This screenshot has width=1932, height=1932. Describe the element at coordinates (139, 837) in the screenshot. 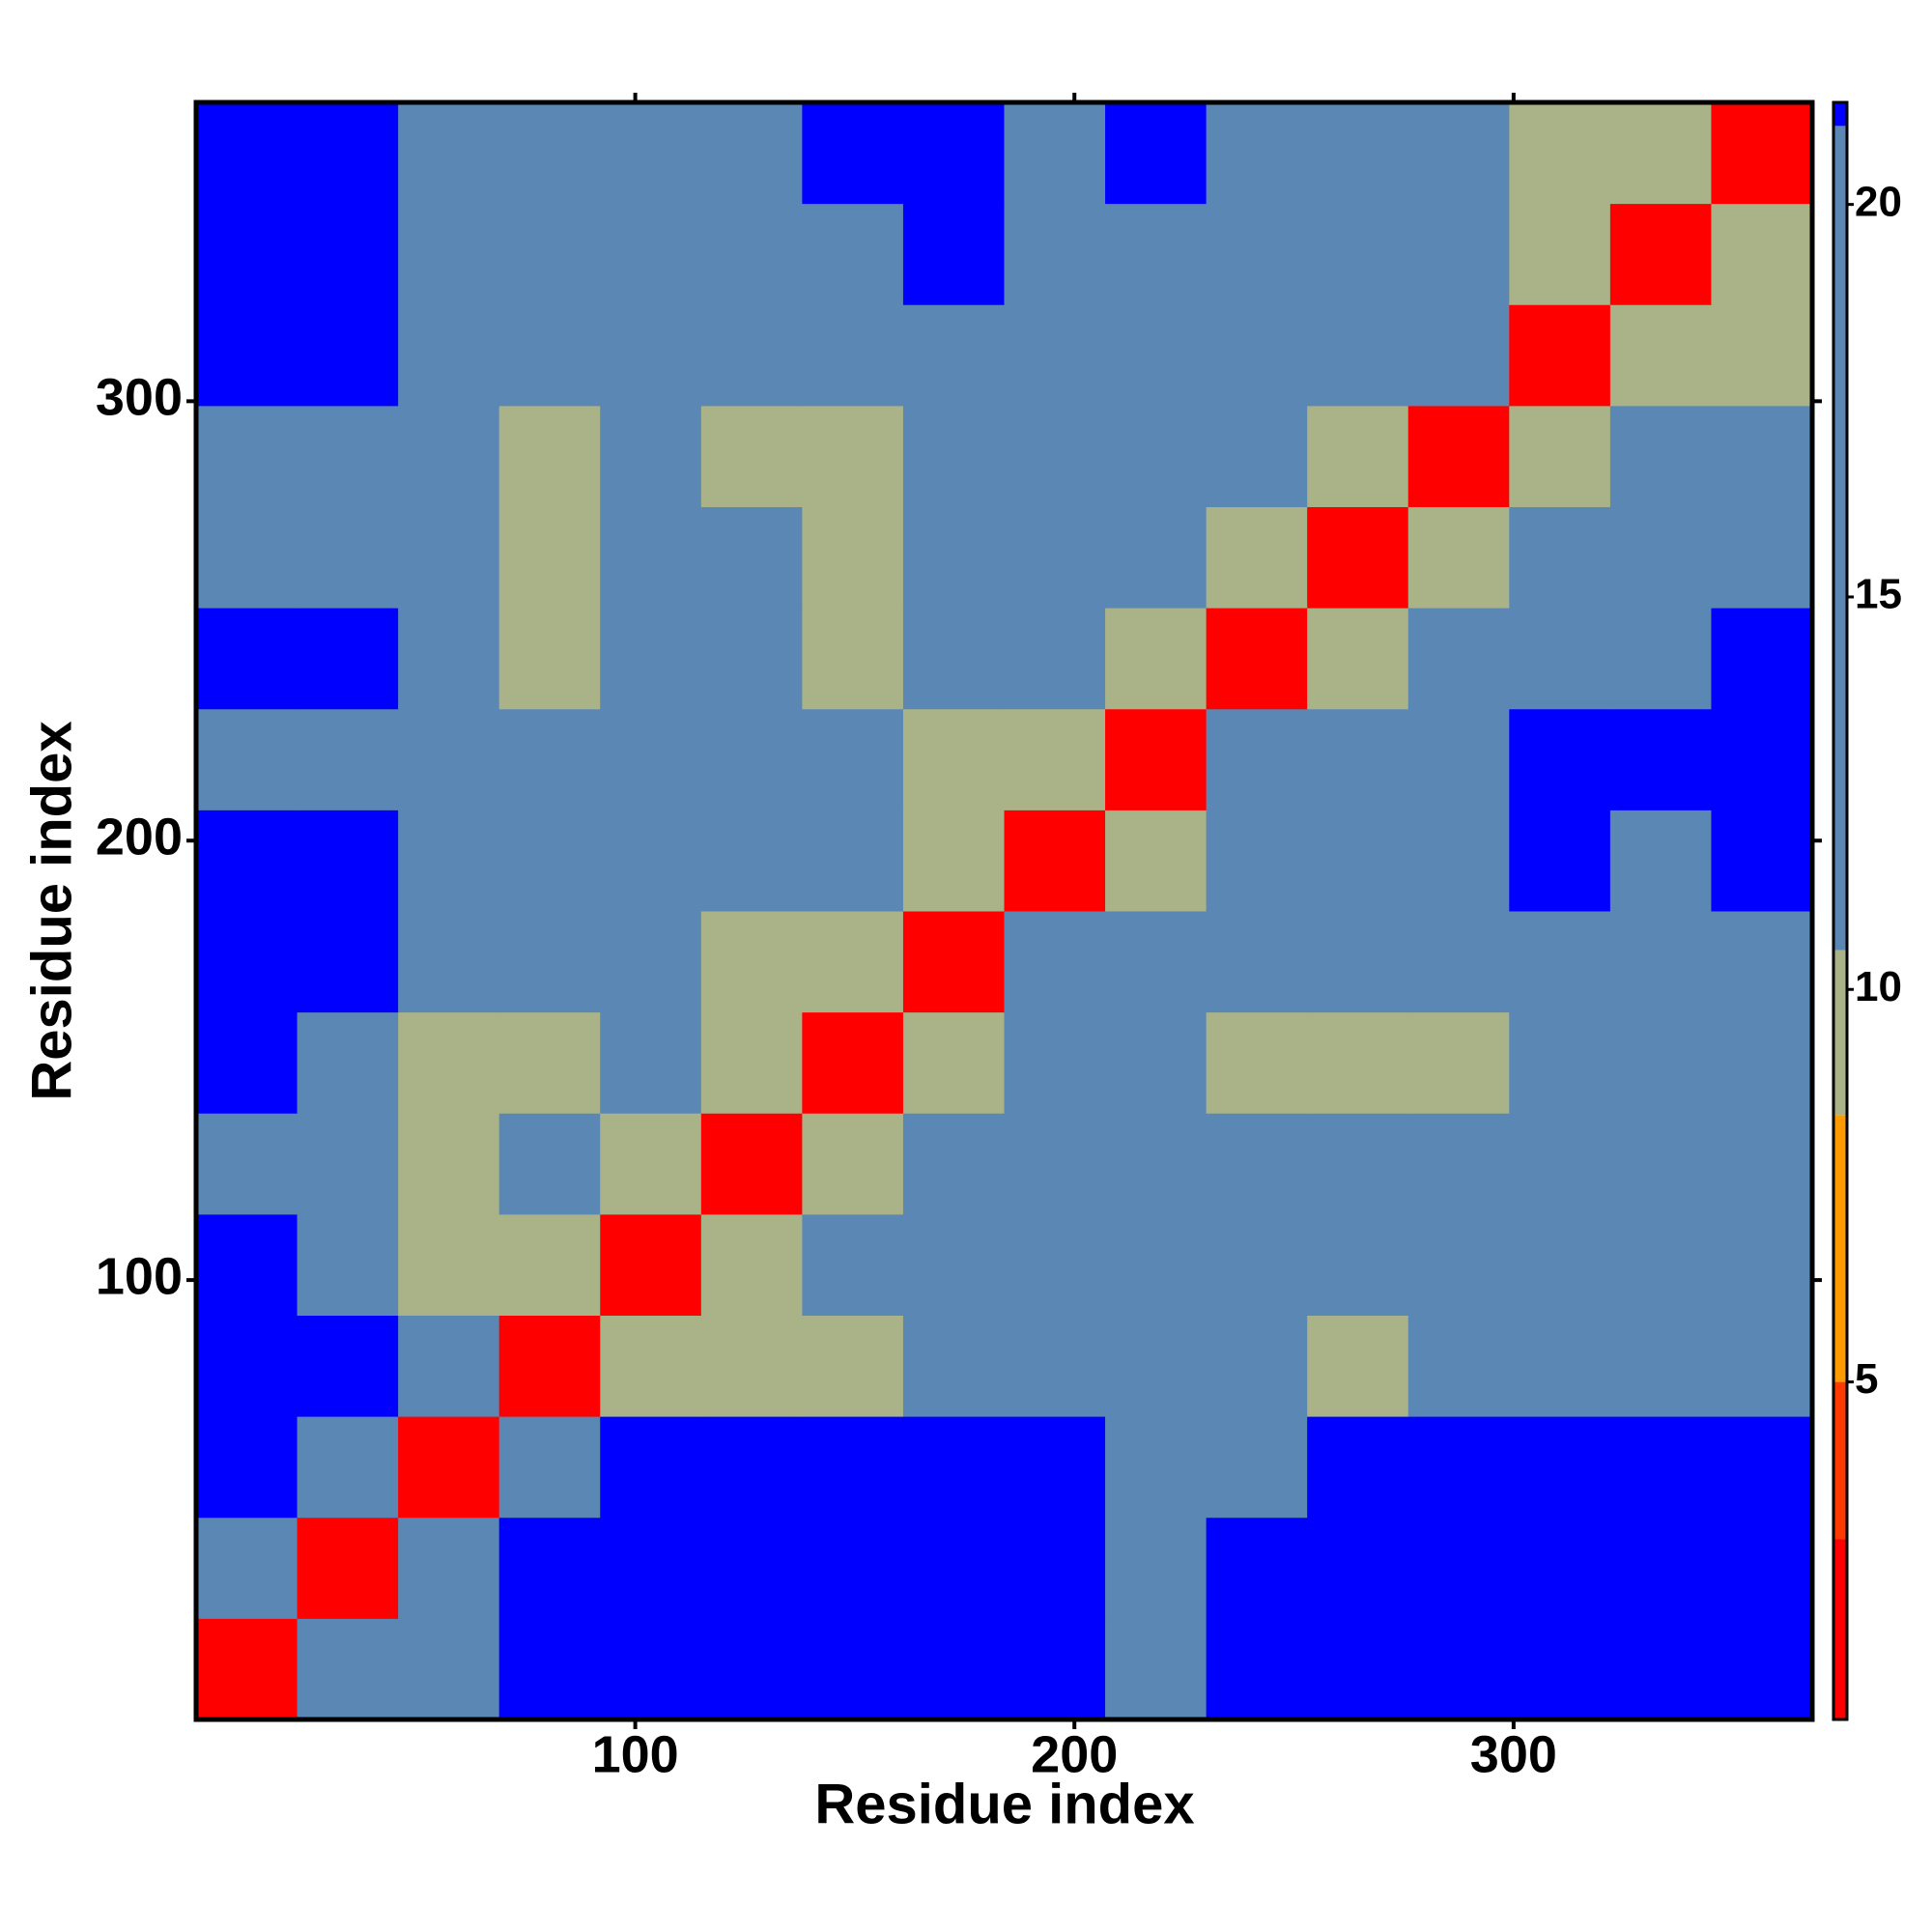

I see `y-tick-label: 200` at that location.